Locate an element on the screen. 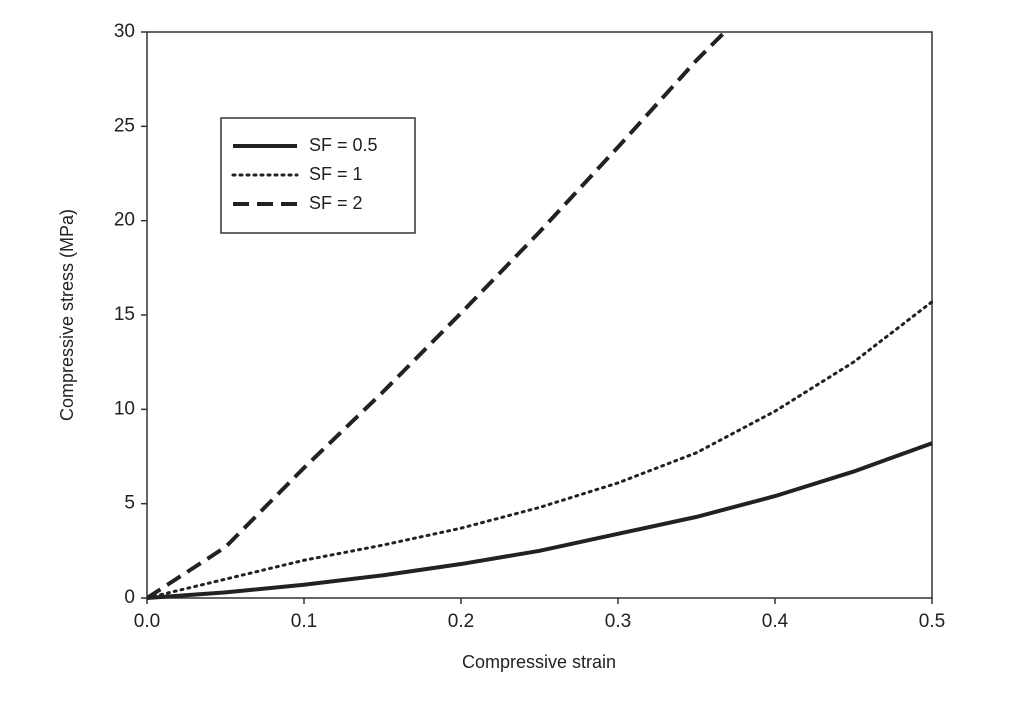  legend-label: SF = 0.5 is located at coordinates (343, 145).